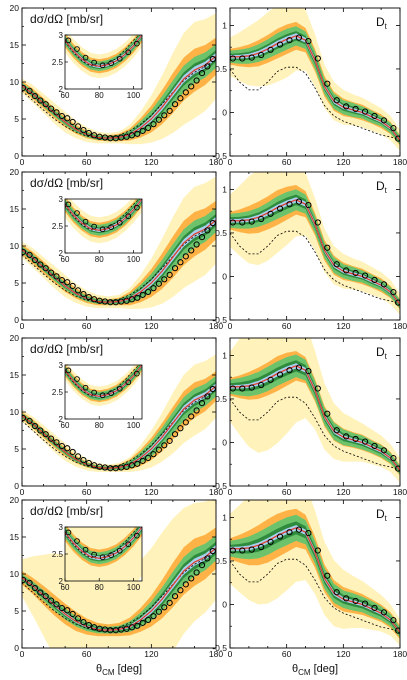  Describe the element at coordinates (315, 670) in the screenshot. I see `x-axis-title: θCM [deg]` at that location.